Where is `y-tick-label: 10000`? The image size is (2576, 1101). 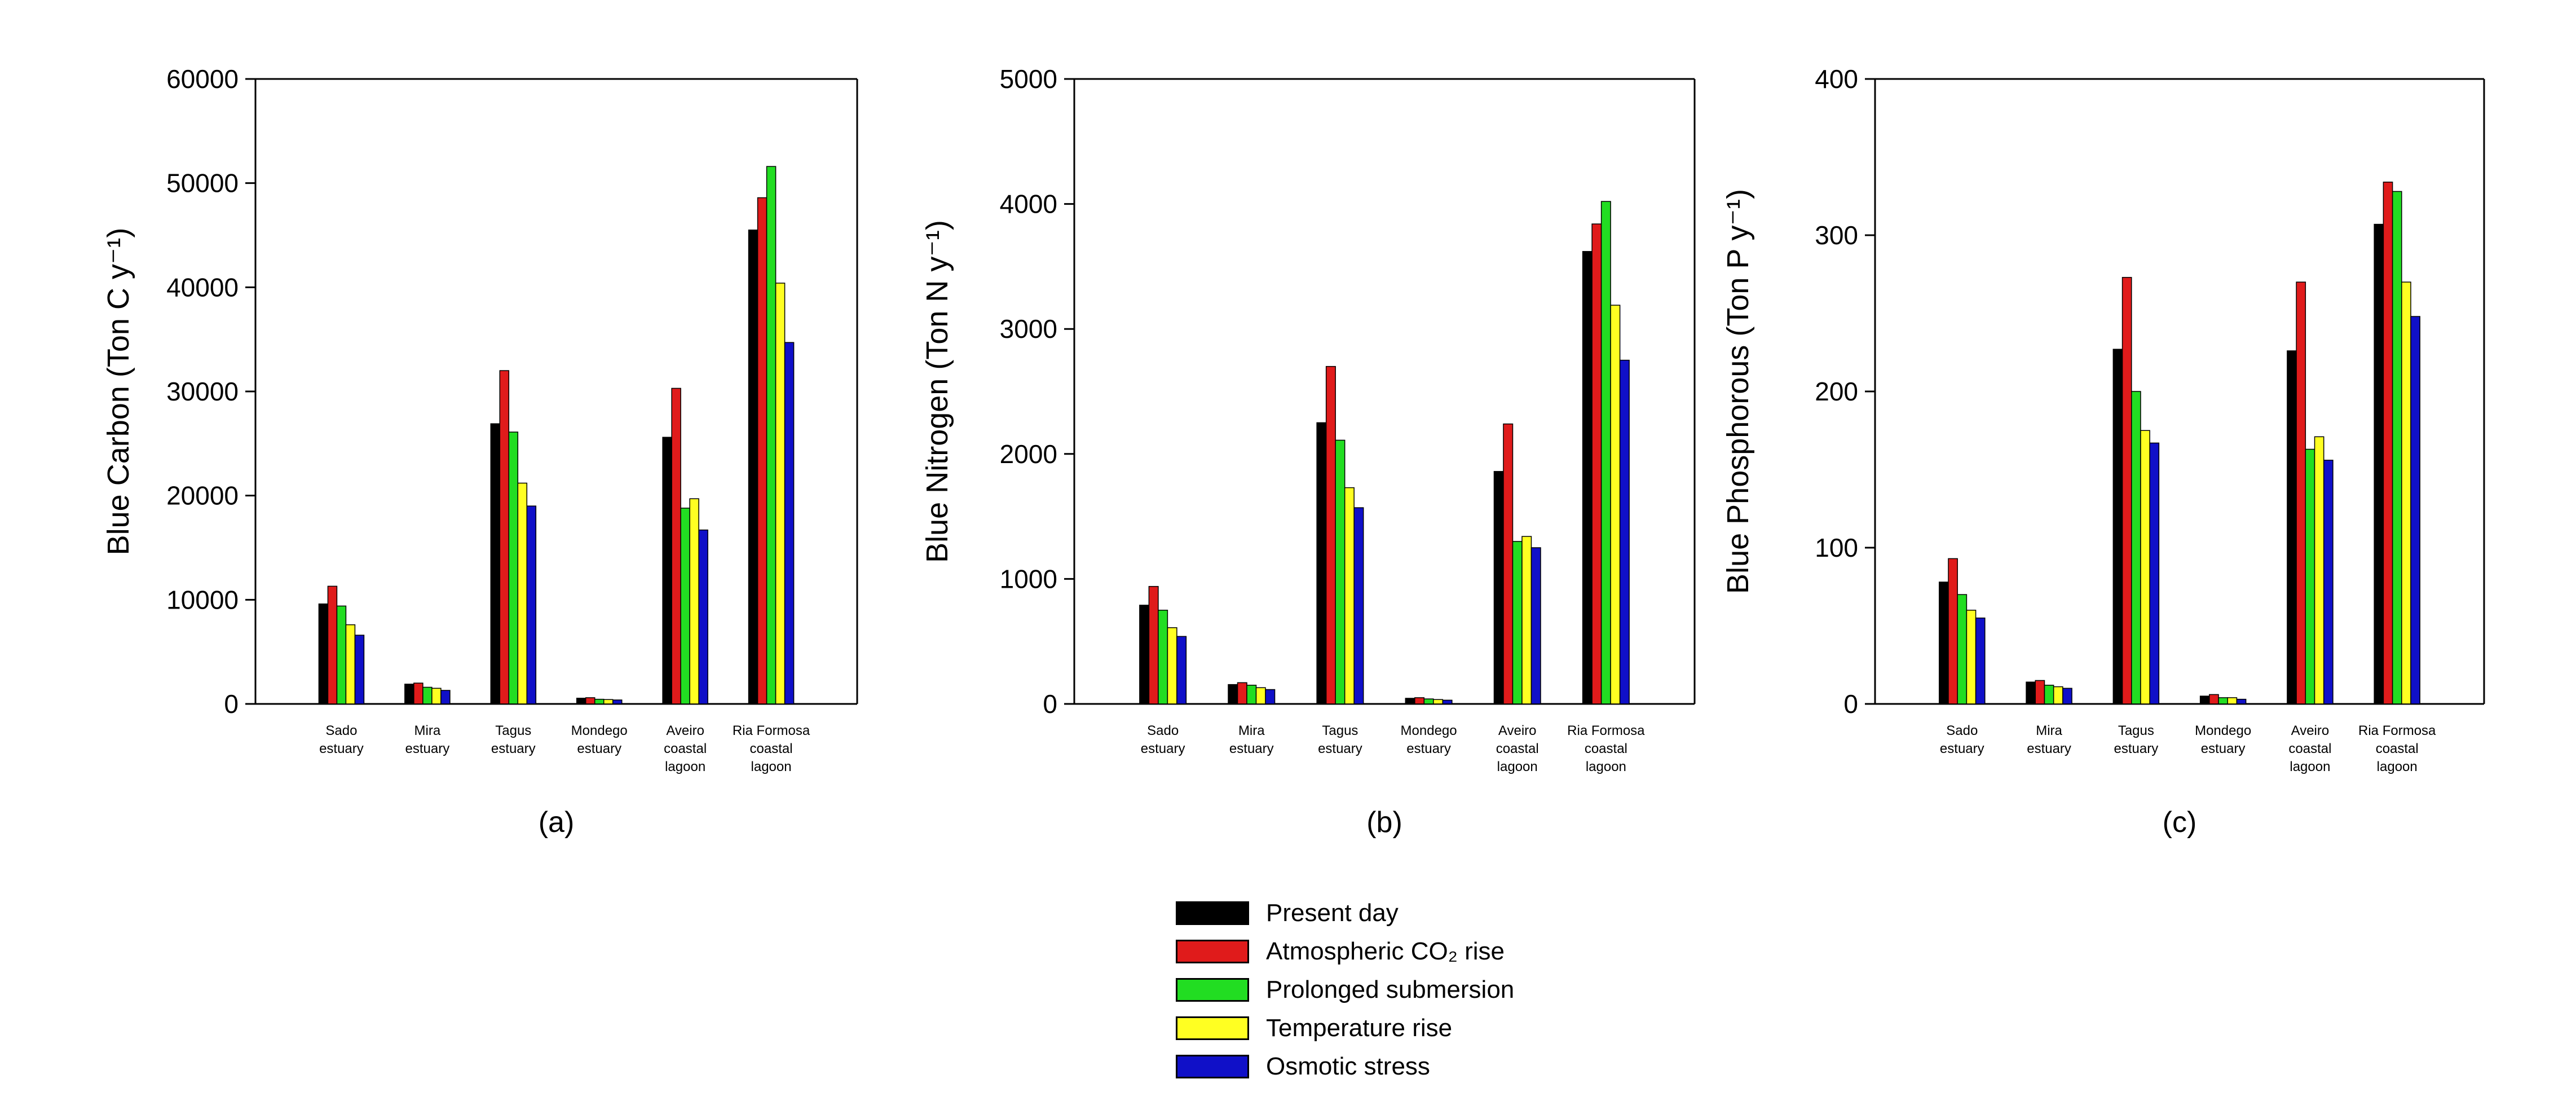 y-tick-label: 10000 is located at coordinates (202, 599).